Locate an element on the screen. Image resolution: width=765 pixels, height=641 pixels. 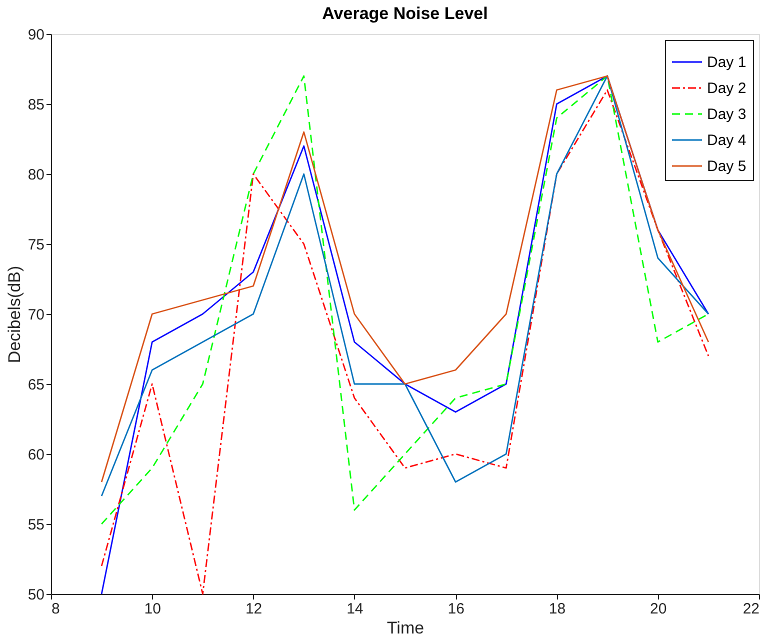
x-tick-label: 20 is located at coordinates (658, 609).